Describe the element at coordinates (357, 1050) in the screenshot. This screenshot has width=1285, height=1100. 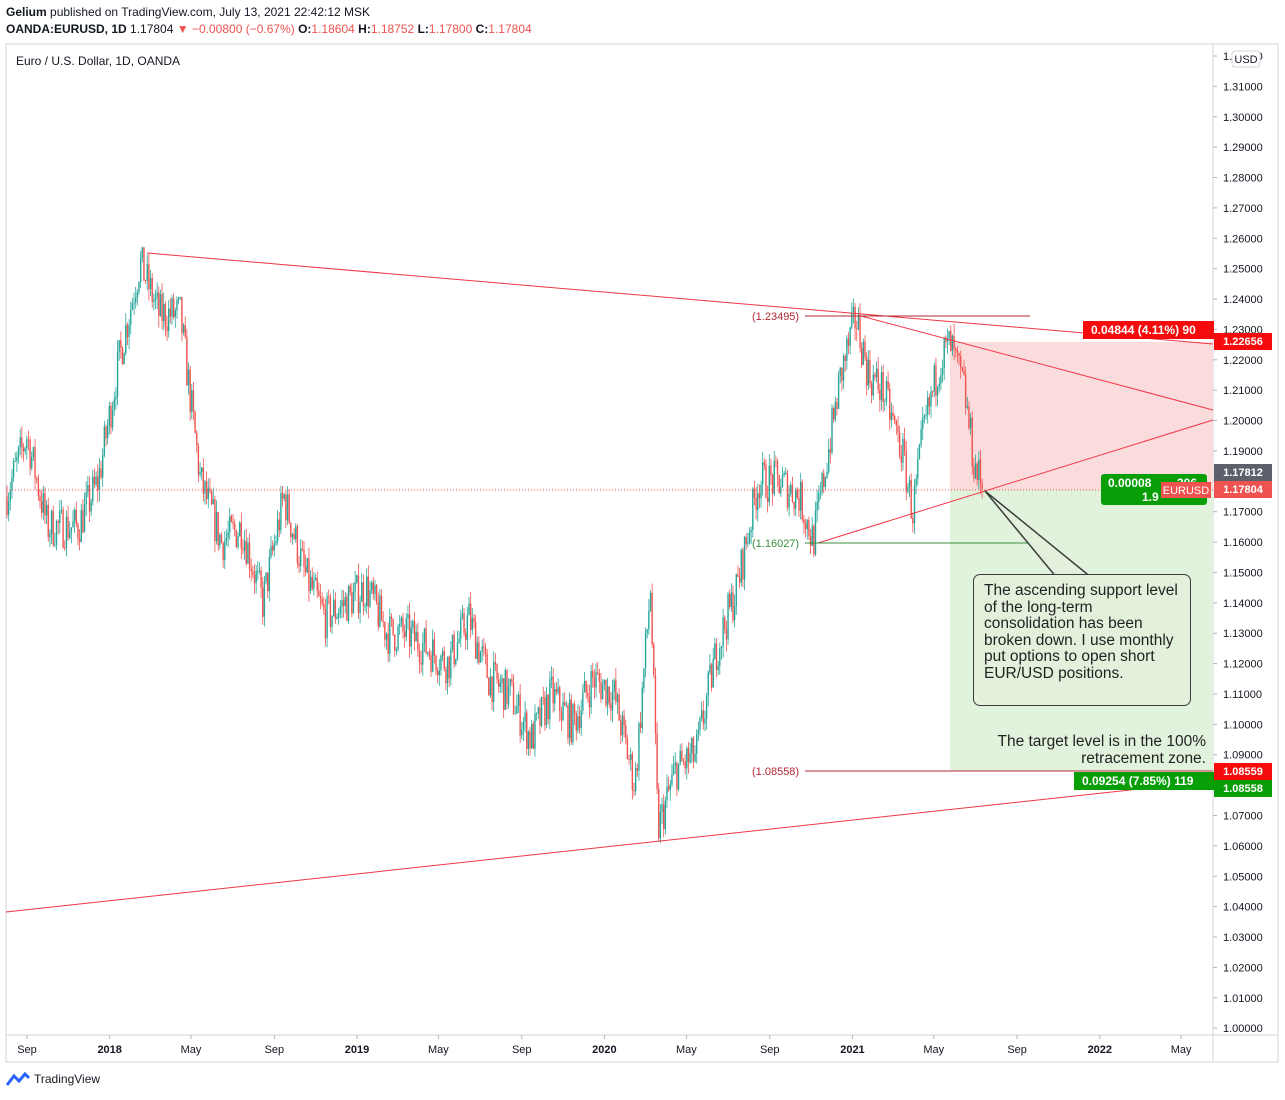
I see `time-tick-label: 2019` at that location.